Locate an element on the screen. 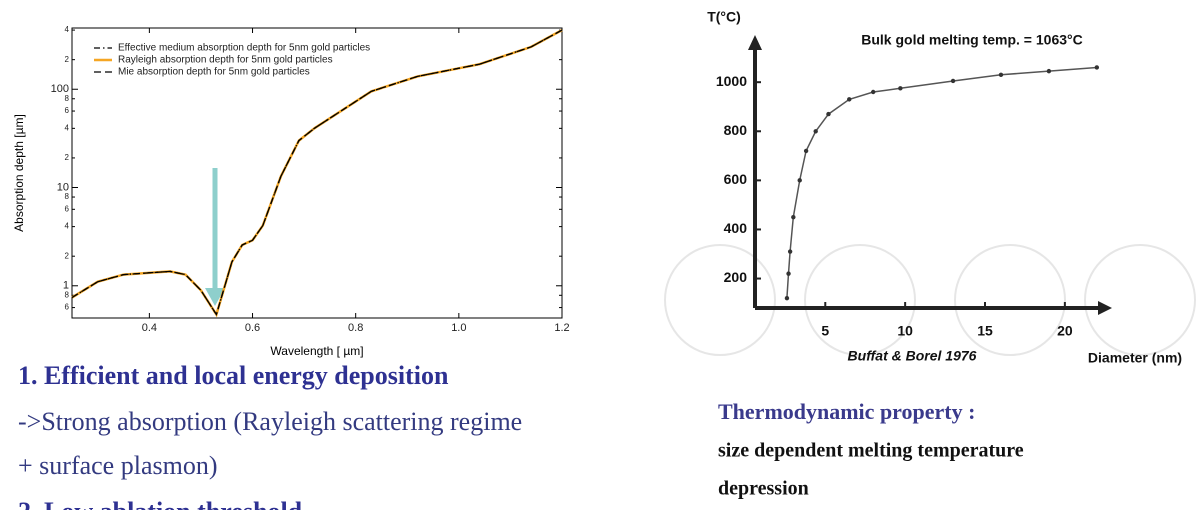 The image size is (1196, 510). source: Buffat & Borel 1976 is located at coordinates (912, 356).